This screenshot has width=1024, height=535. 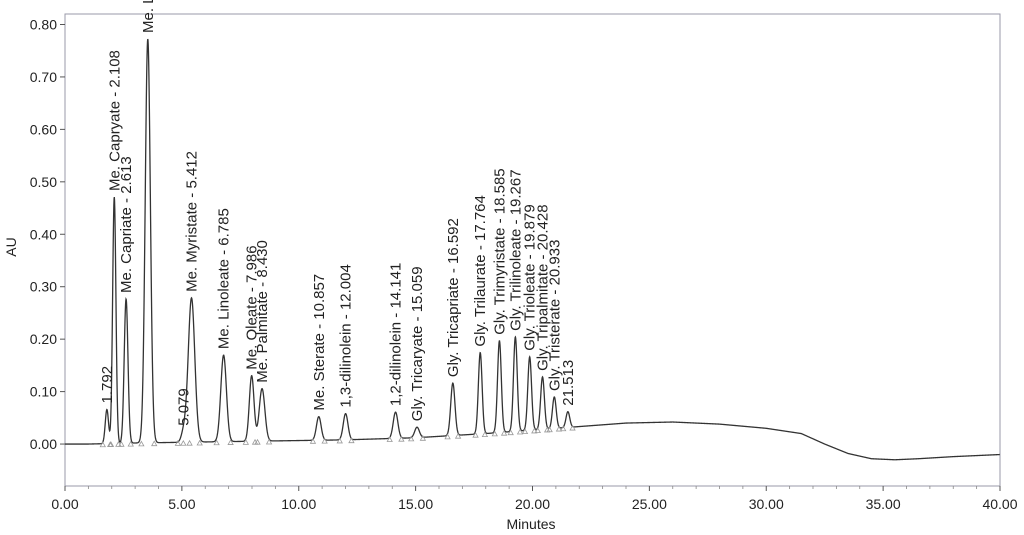 I want to click on peak-label: Gly. Tricapriate - 16.592, so click(x=453, y=297).